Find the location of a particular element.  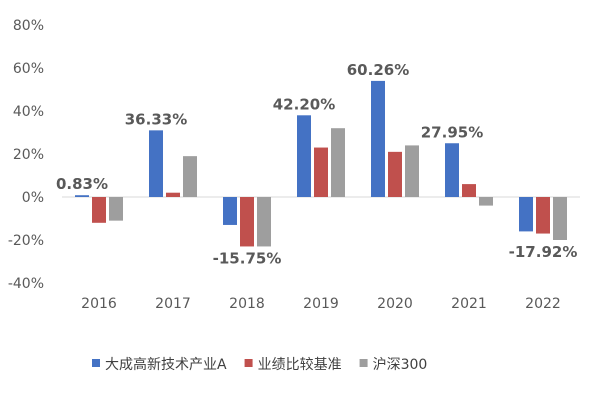

y-tick-label: 20% is located at coordinates (28, 155).